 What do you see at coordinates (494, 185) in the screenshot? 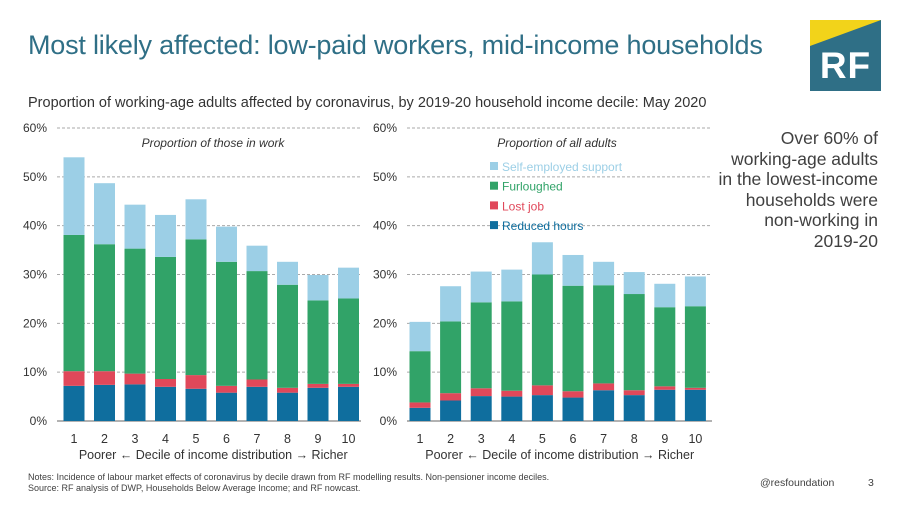
I see `legend-swatch-furloughed` at bounding box center [494, 185].